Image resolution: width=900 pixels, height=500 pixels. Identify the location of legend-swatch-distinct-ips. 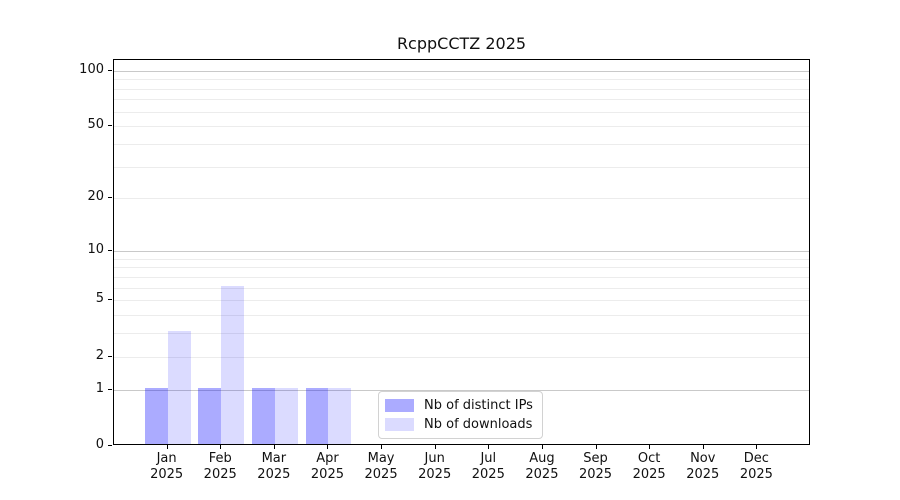
(399, 405).